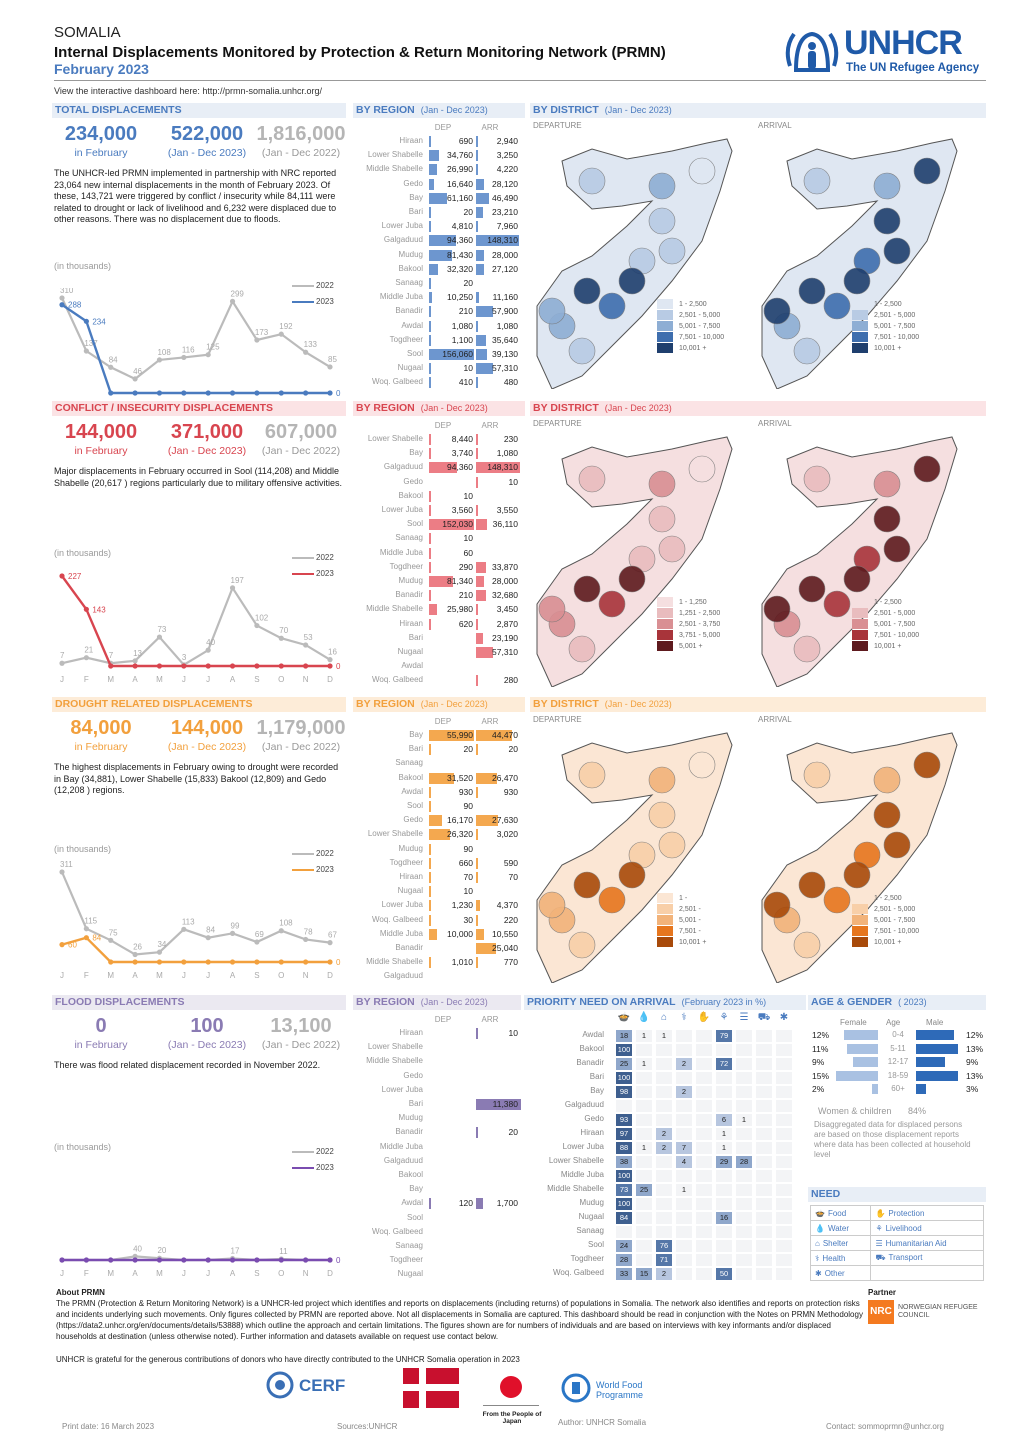  Describe the element at coordinates (460, 268) in the screenshot. I see `region-value-dep: 32,320` at that location.